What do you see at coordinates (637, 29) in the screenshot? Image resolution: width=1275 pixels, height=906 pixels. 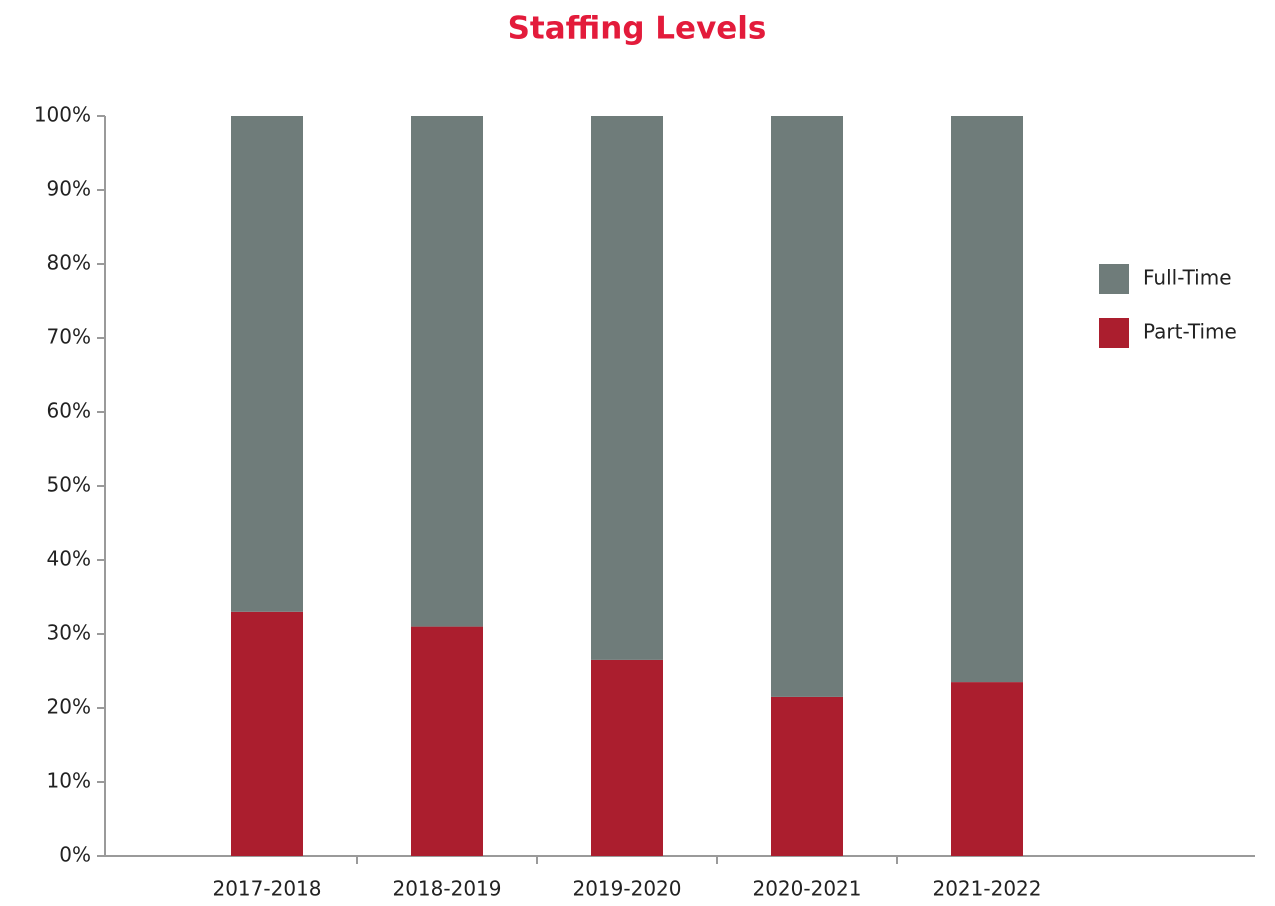 I see `chart-title: Staffing Levels` at bounding box center [637, 29].